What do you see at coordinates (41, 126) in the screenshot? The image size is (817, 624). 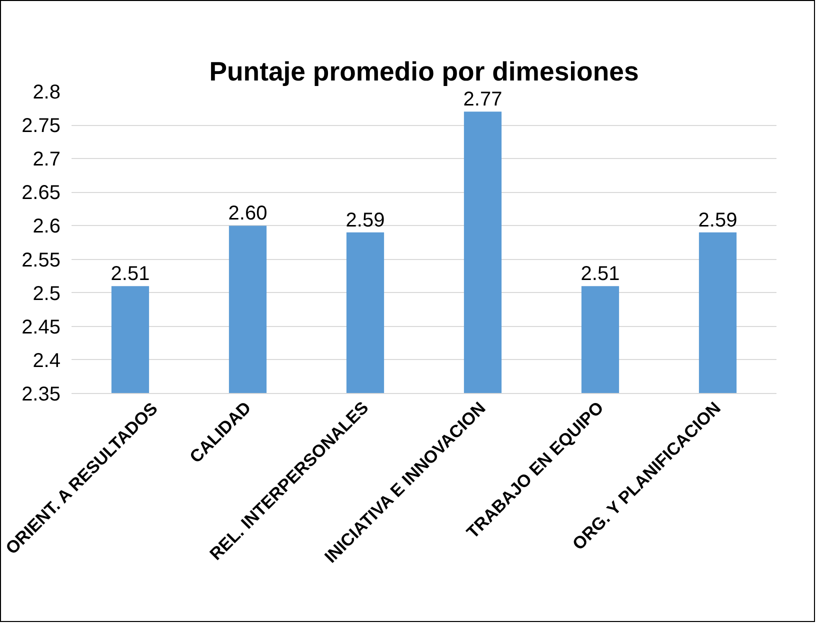 I see `y-tick-label: 2.75` at bounding box center [41, 126].